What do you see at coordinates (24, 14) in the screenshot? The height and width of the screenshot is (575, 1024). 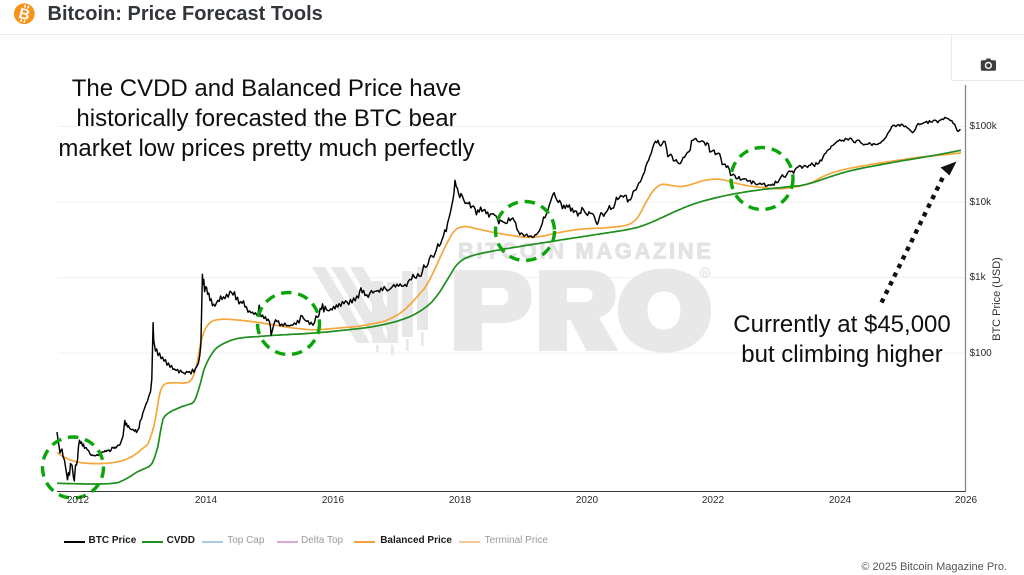 I see `svg-text: B` at bounding box center [24, 14].